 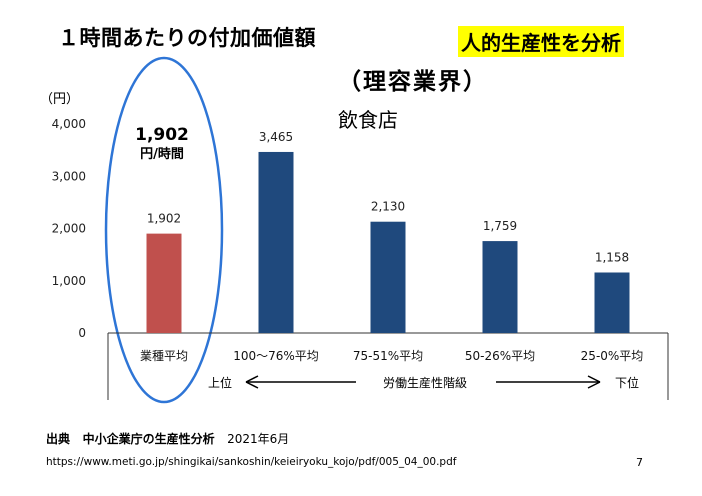 What do you see at coordinates (388, 356) in the screenshot?
I see `x-tick-label: 75-51%平均` at bounding box center [388, 356].